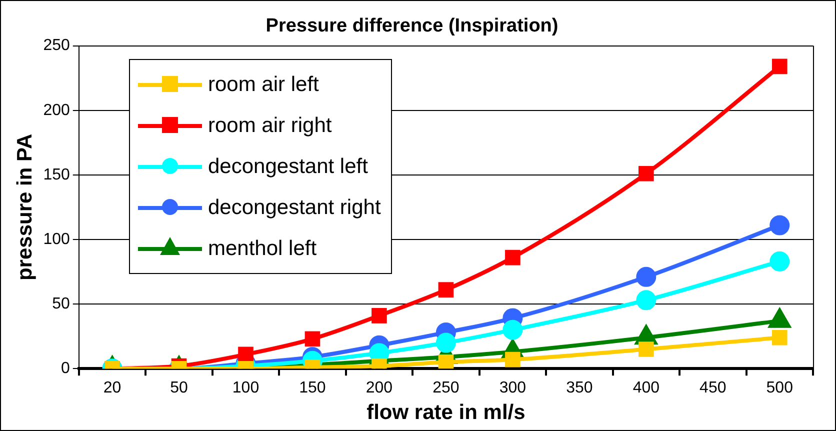 The height and width of the screenshot is (431, 836). Describe the element at coordinates (263, 84) in the screenshot. I see `legend-label: room air left` at that location.